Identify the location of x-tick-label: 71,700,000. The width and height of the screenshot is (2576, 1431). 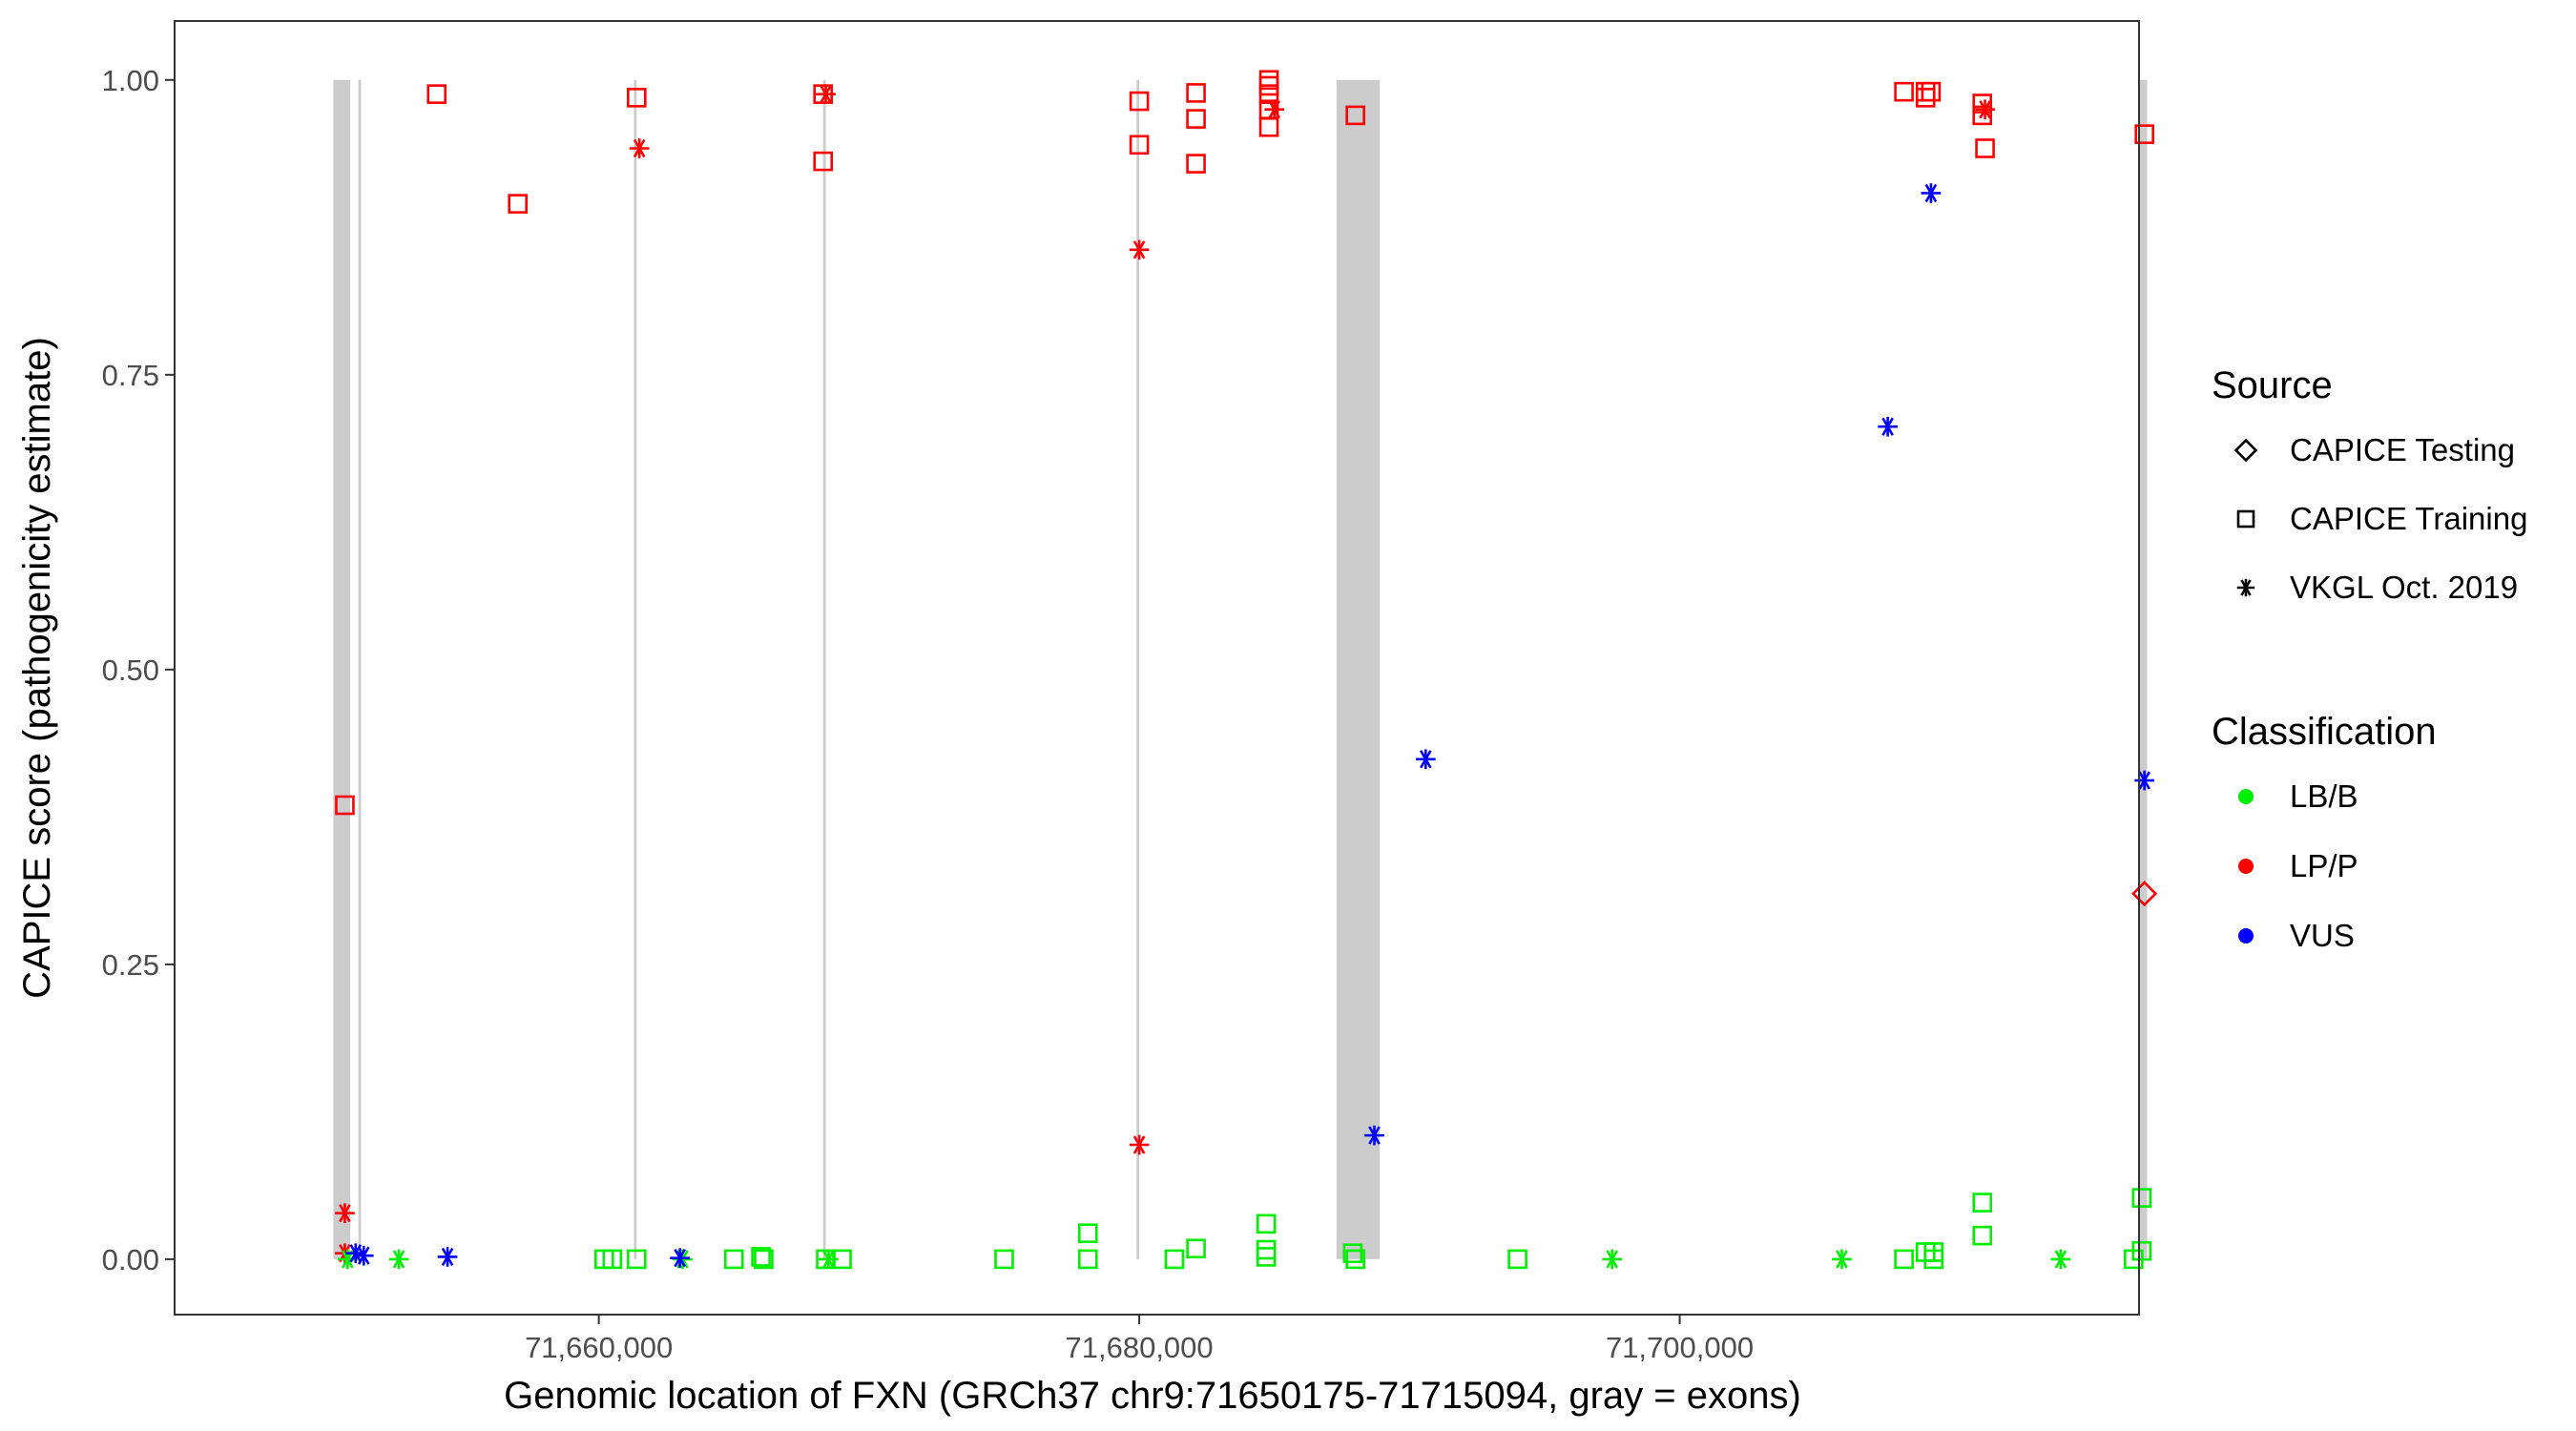
(1680, 1347).